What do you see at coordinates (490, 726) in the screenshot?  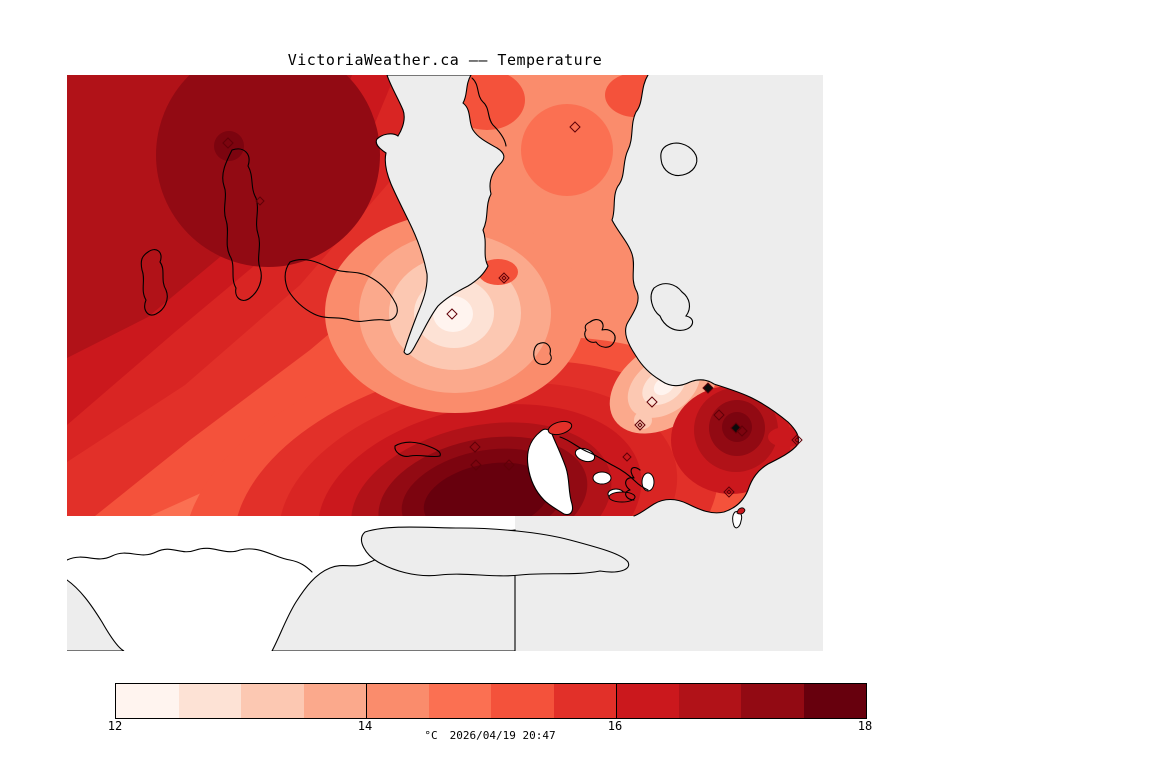 I see `colorbar-tick-labels: 12 14 16 18` at bounding box center [490, 726].